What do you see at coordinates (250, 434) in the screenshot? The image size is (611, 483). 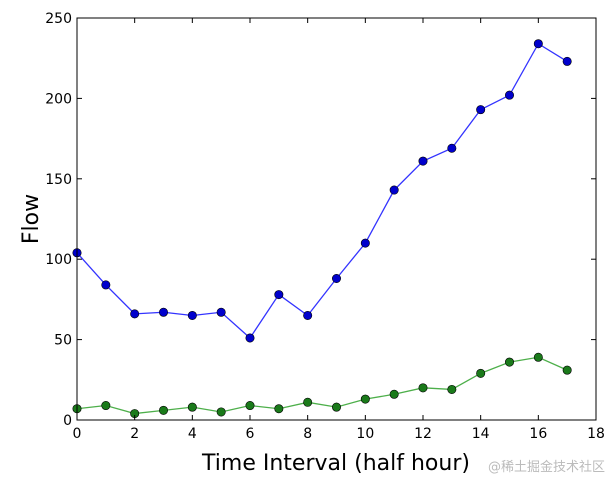 I see `x-tick-label-3: 6` at bounding box center [250, 434].